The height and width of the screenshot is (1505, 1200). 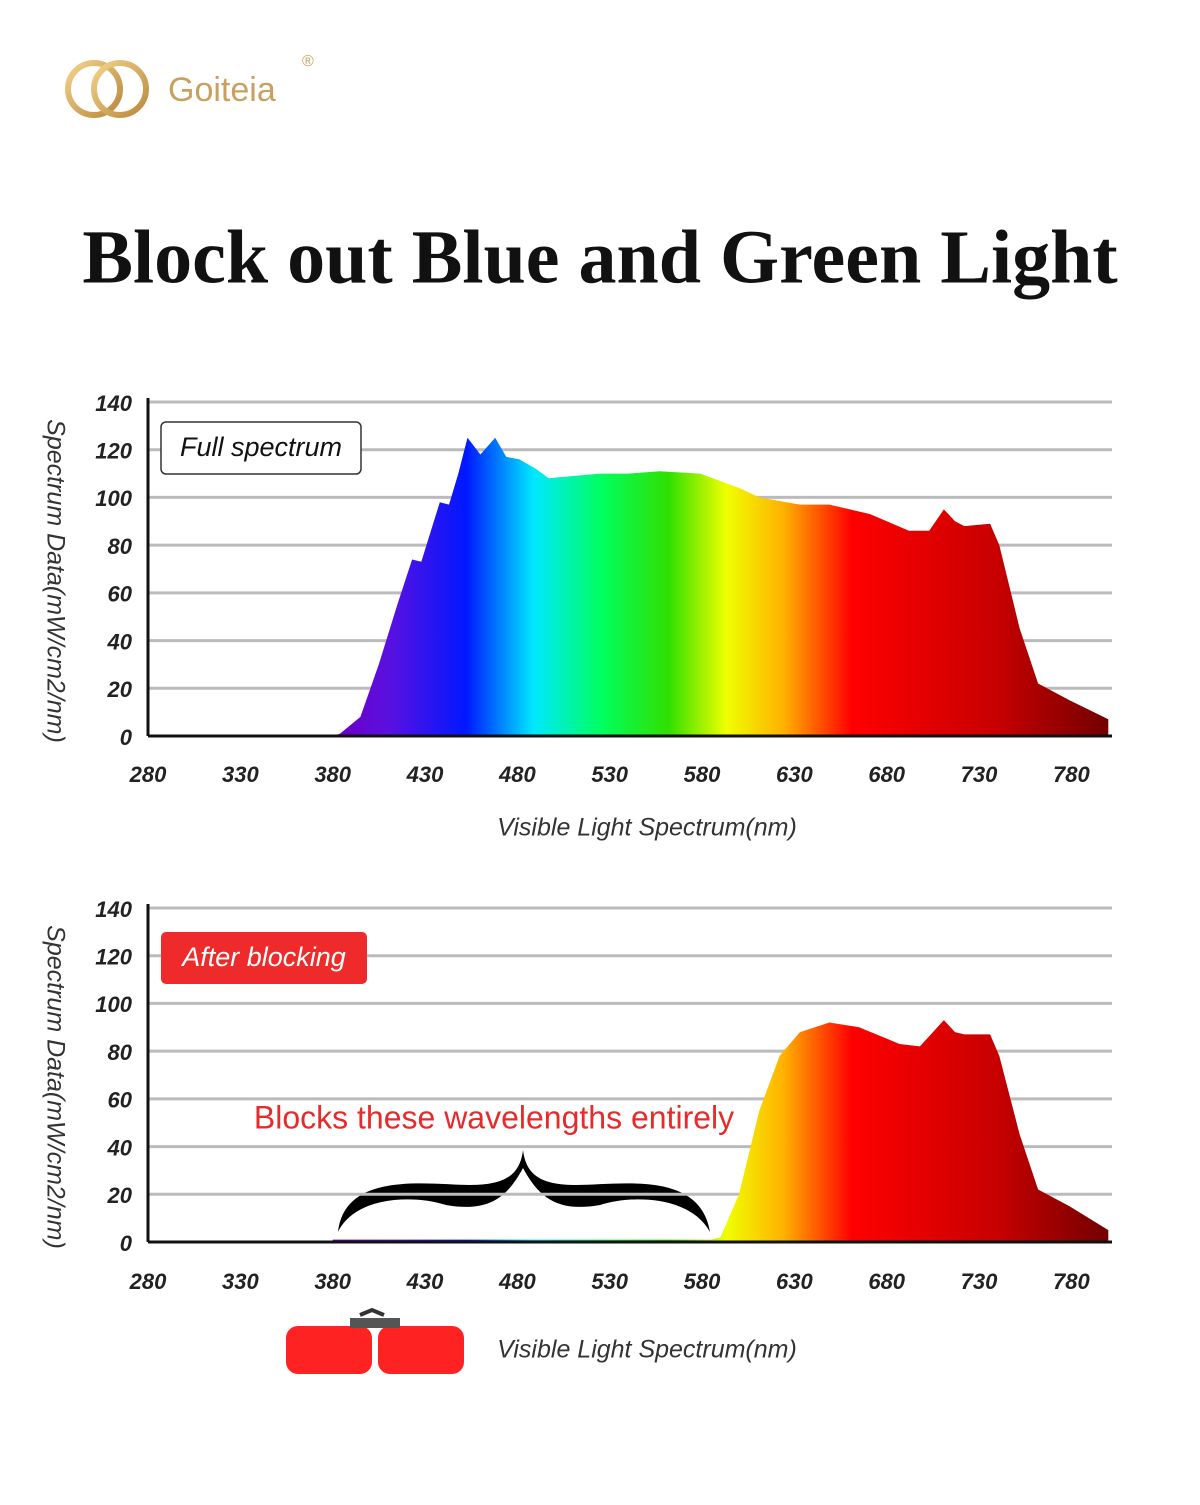 What do you see at coordinates (222, 90) in the screenshot?
I see `brand: Goiteia` at bounding box center [222, 90].